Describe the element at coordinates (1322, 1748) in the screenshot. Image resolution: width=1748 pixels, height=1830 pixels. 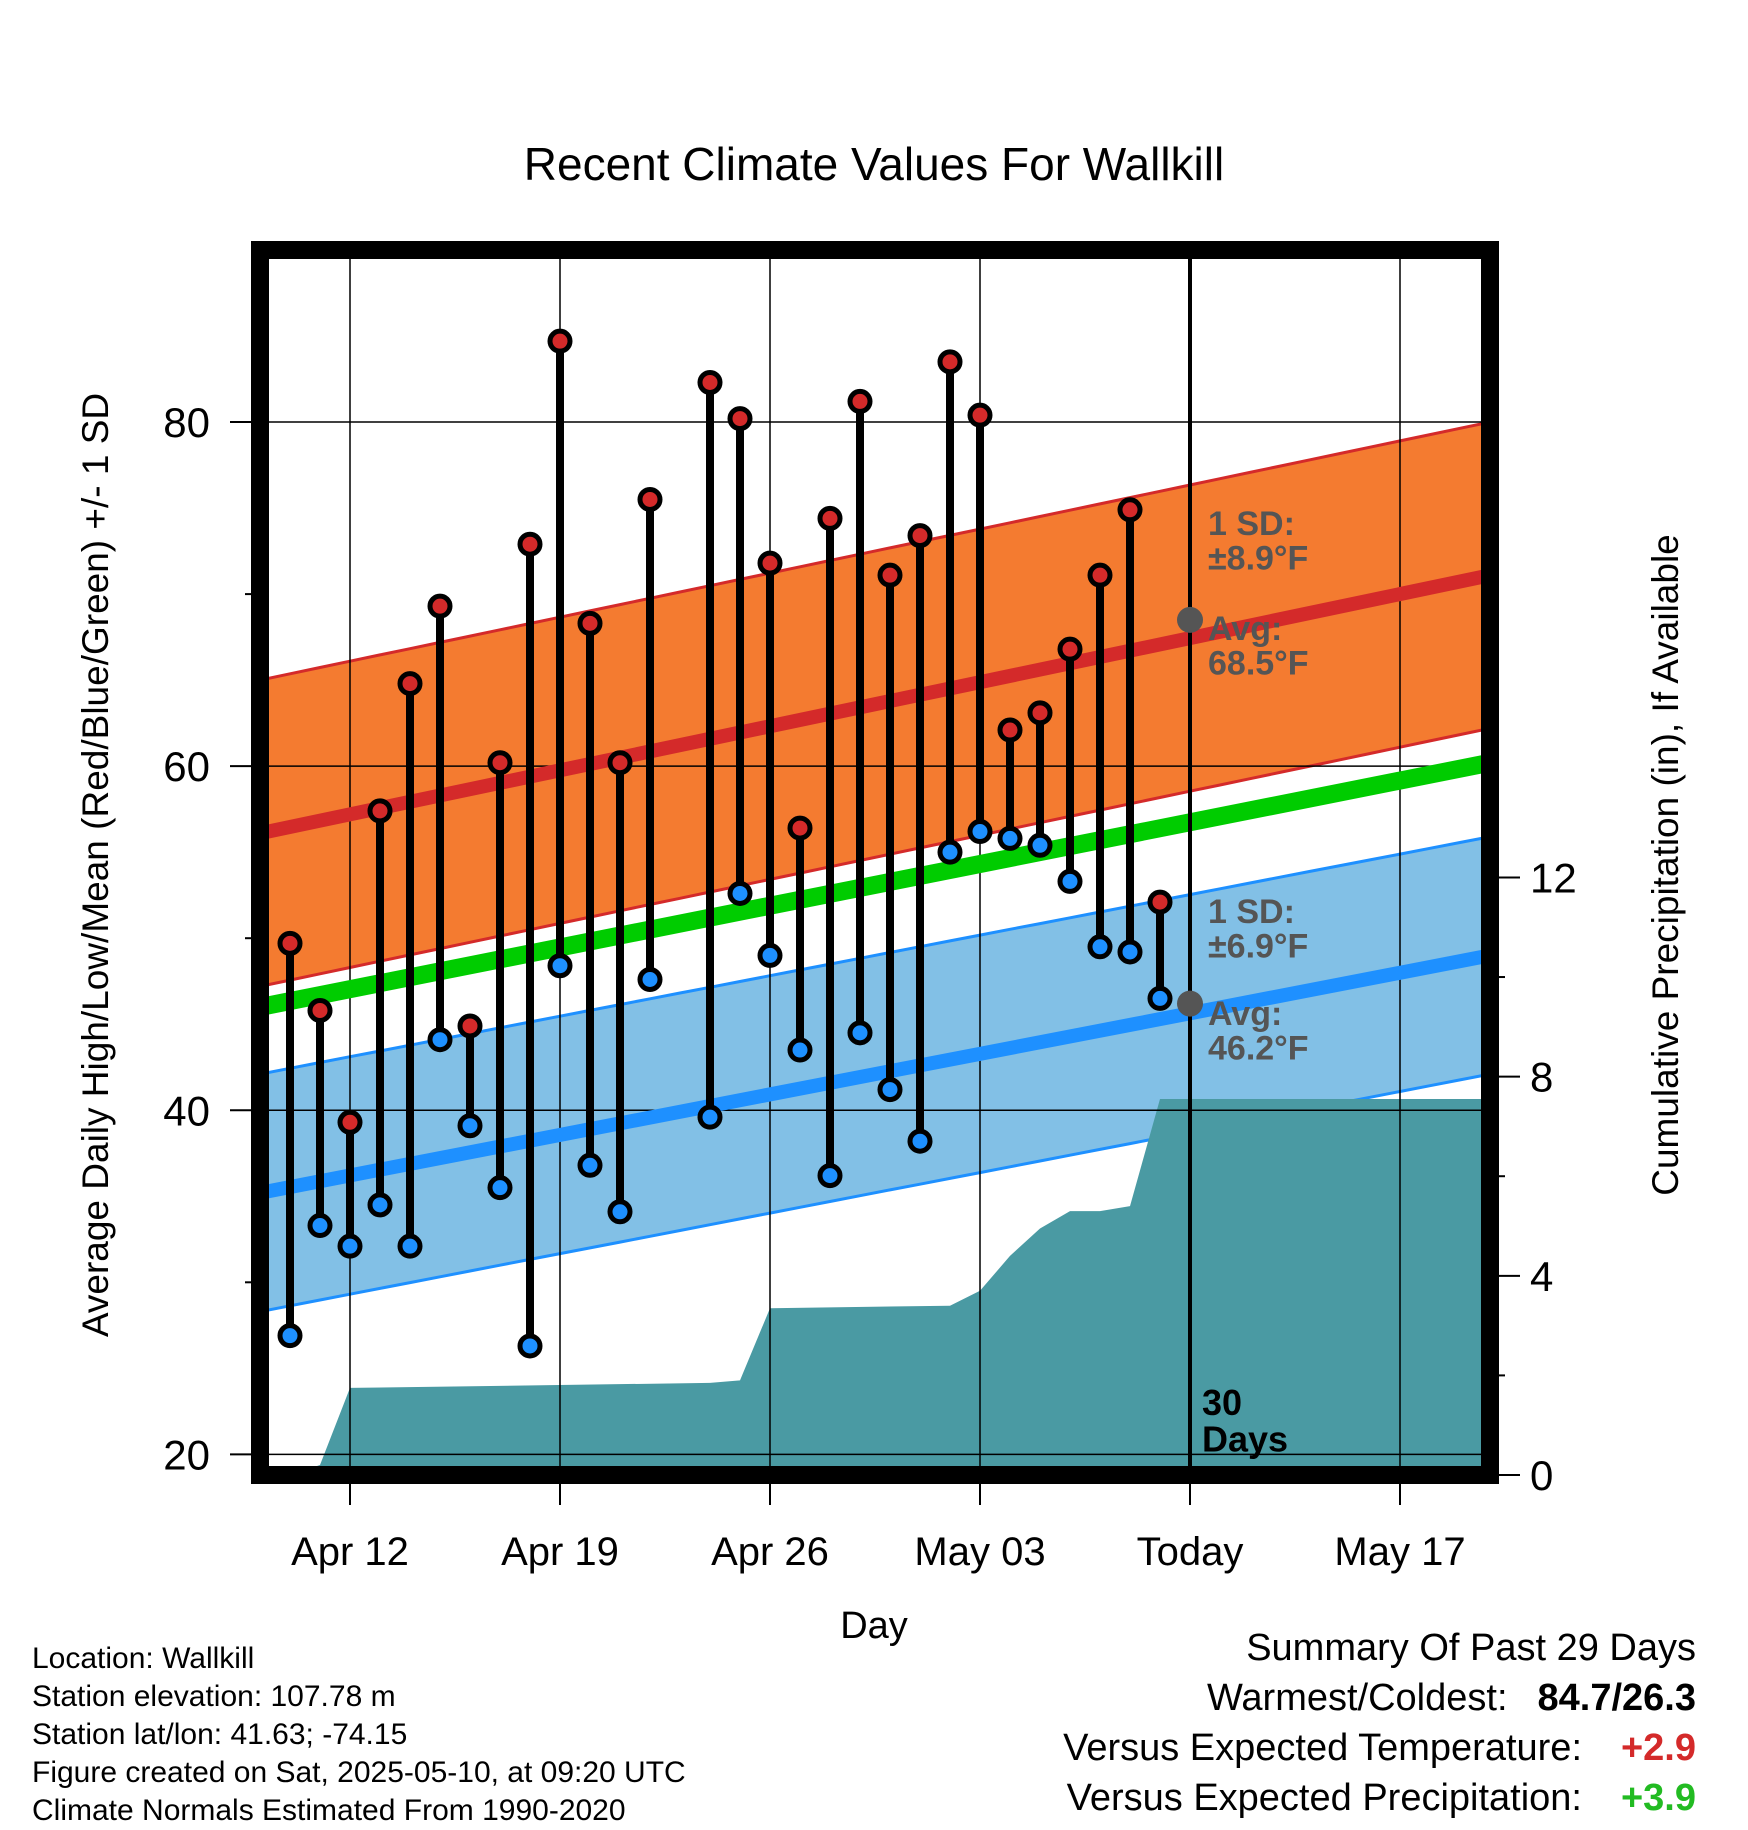
I see `temp-label: Versus Expected Temperature:` at that location.